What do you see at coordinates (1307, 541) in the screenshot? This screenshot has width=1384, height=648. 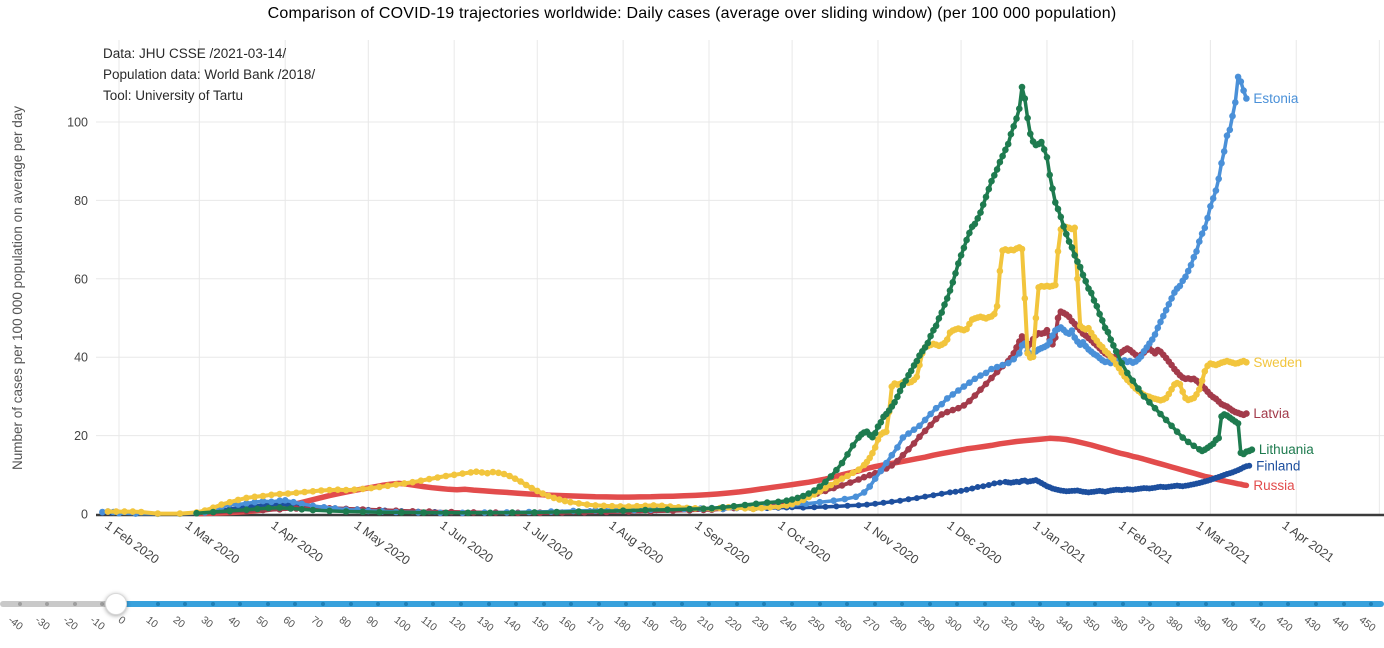 I see `x-tick-label: 1 Apr 2021` at bounding box center [1307, 541].